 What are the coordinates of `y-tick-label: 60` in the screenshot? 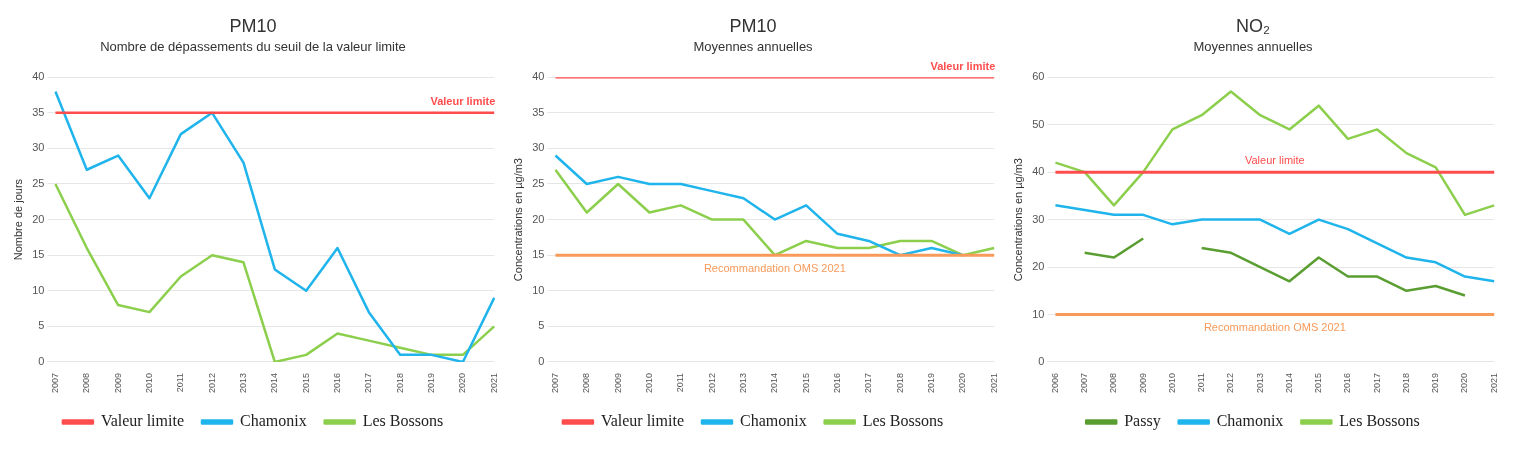 It's located at (1038, 76).